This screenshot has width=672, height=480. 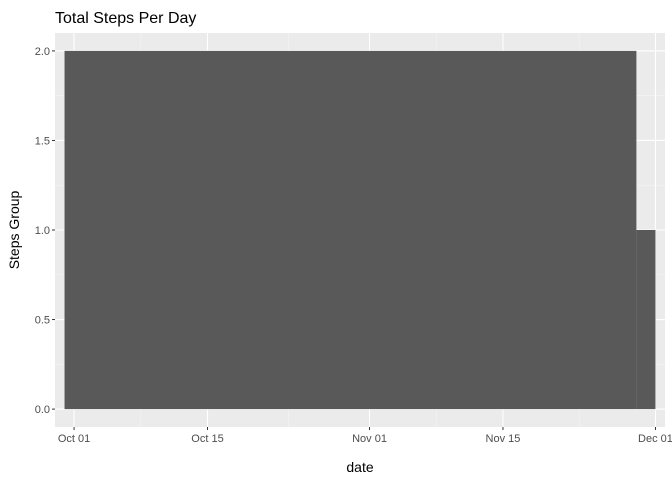 I want to click on chart-title: Total Steps Per Day, so click(x=125, y=18).